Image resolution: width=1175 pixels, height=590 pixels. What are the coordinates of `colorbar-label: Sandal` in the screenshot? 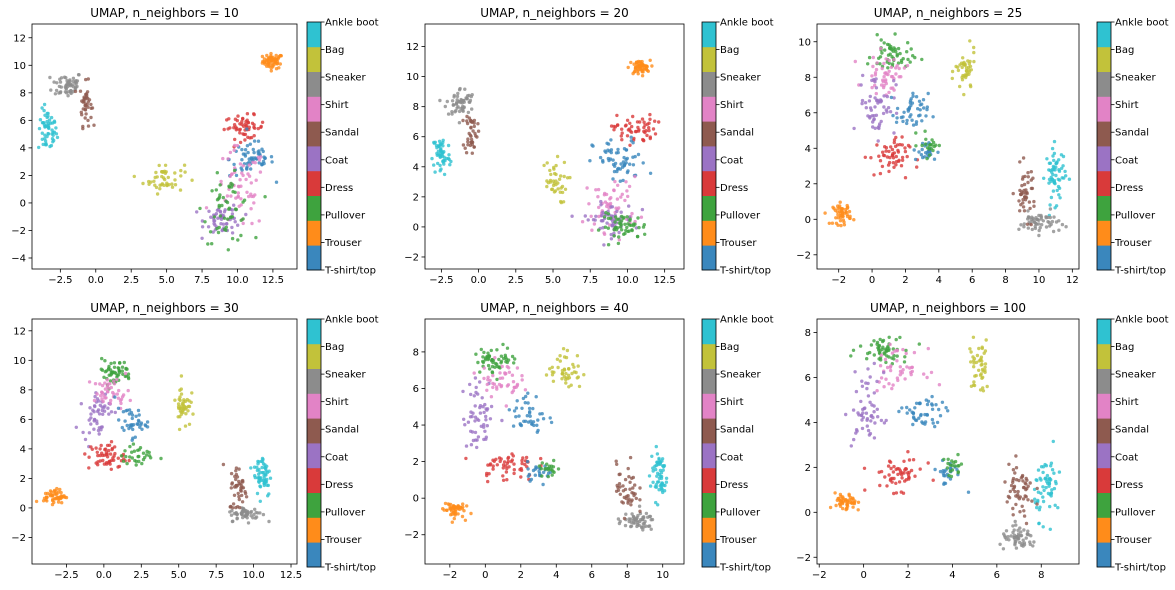 It's located at (1132, 430).